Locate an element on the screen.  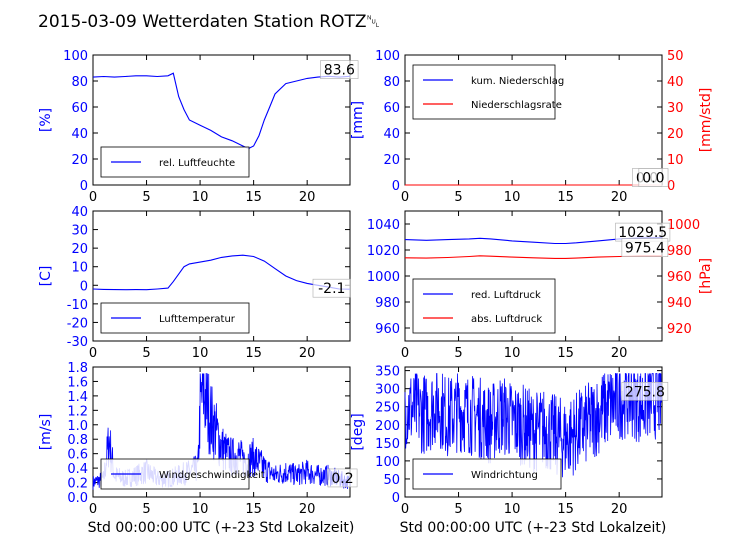
y-tick-label: 1040 is located at coordinates (383, 225).